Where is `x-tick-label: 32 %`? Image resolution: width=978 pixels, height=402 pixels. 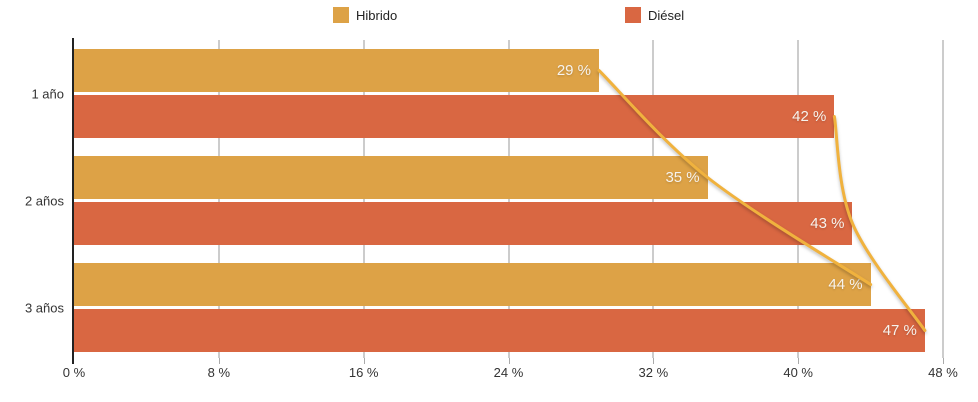
x-tick-label: 32 % is located at coordinates (653, 372).